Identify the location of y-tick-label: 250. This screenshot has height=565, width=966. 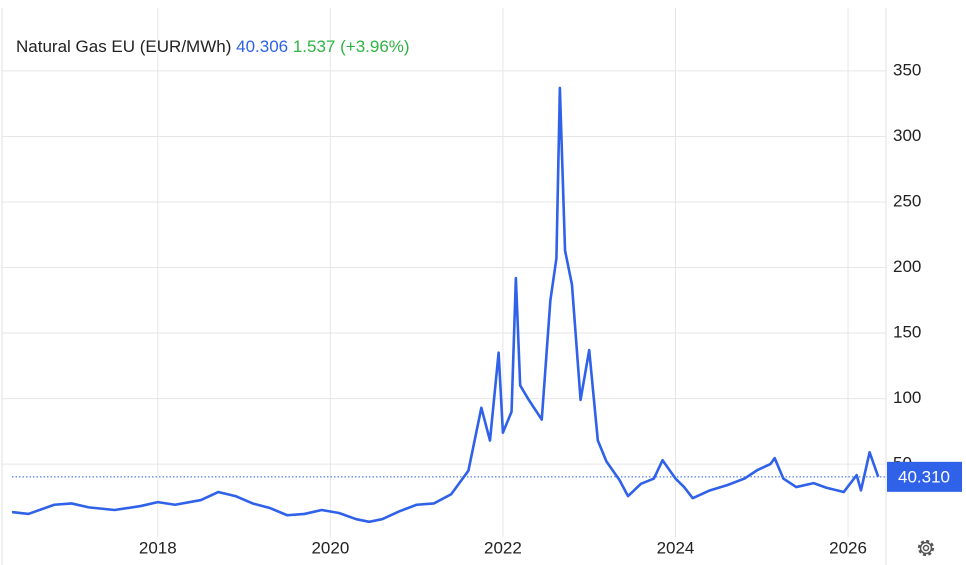
(907, 200).